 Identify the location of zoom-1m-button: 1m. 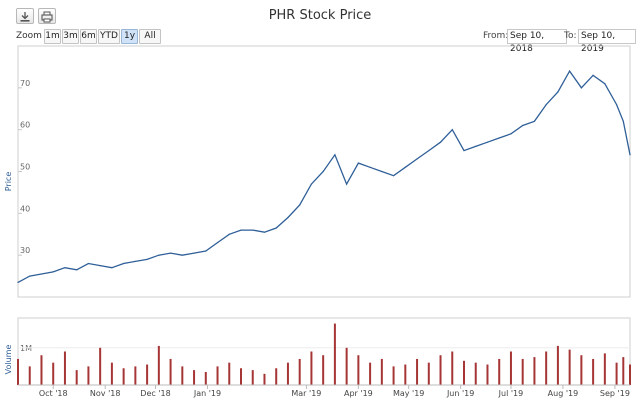
(52, 36).